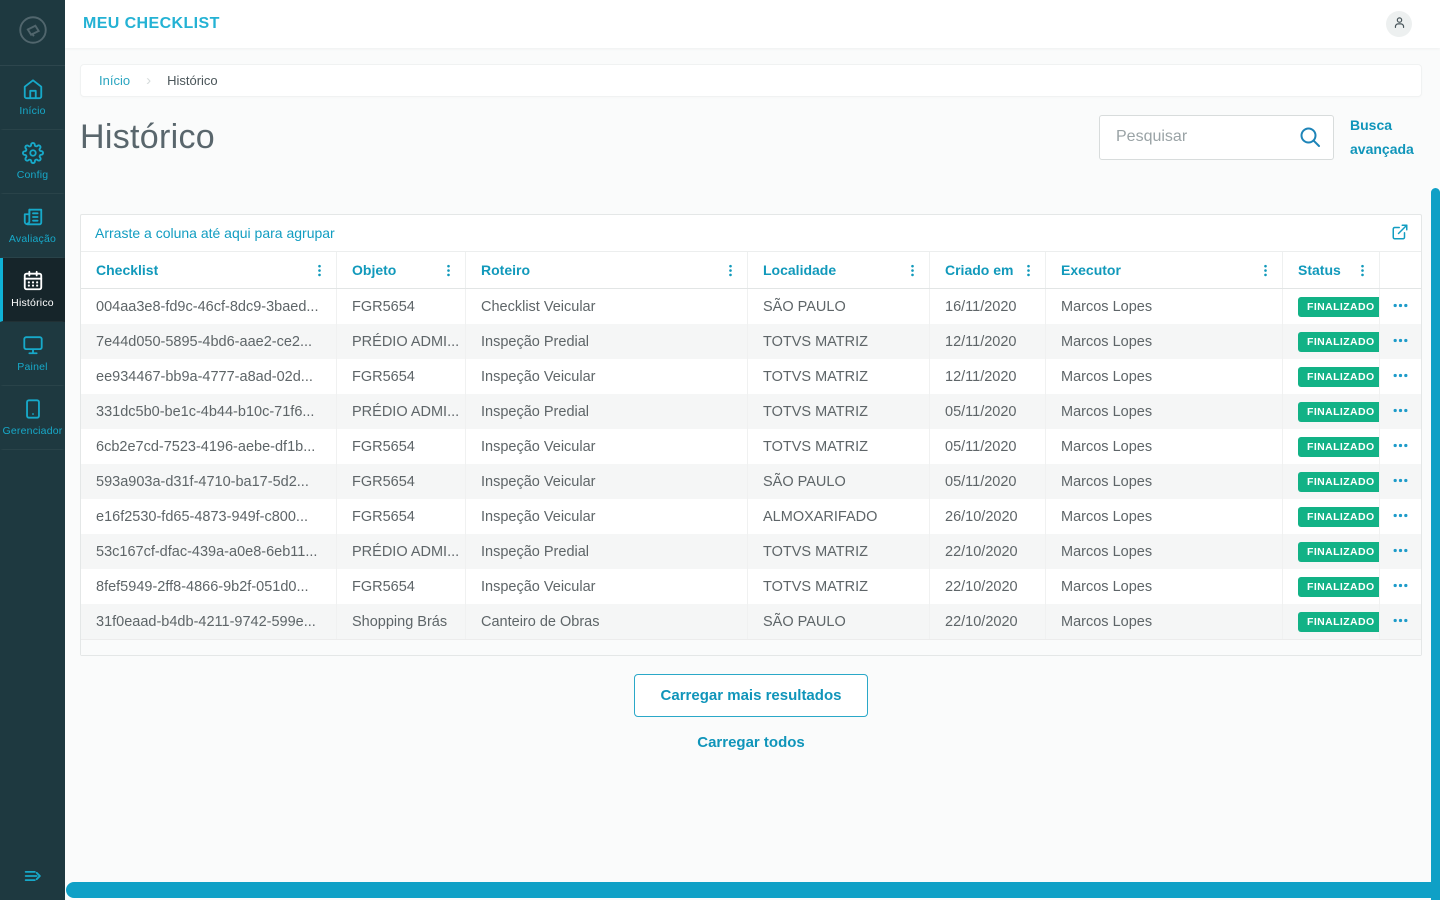 The height and width of the screenshot is (900, 1440). I want to click on group-drop-zone: Arraste a coluna até aqui para agrupar, so click(751, 233).